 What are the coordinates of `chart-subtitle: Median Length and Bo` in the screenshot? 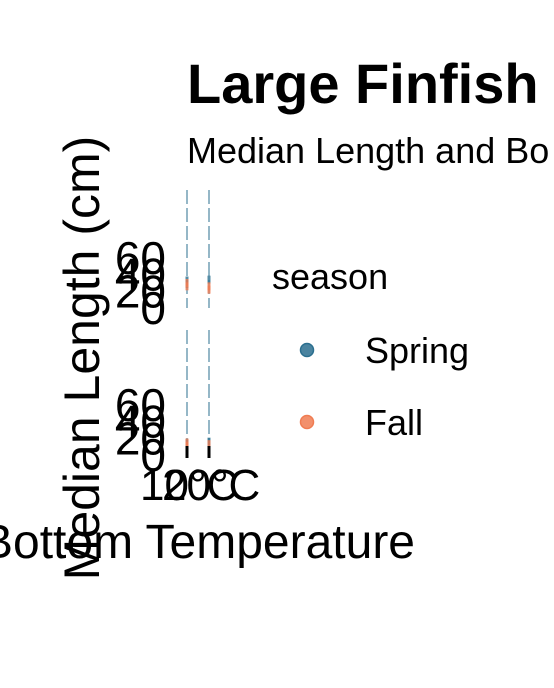 It's located at (368, 150).